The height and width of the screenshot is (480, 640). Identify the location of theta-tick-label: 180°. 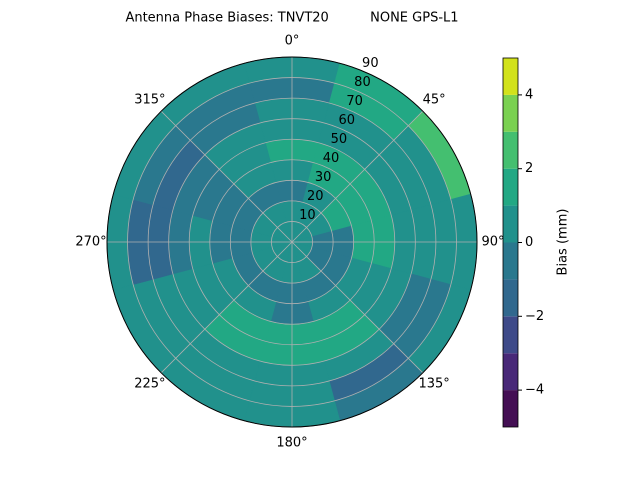
(291, 443).